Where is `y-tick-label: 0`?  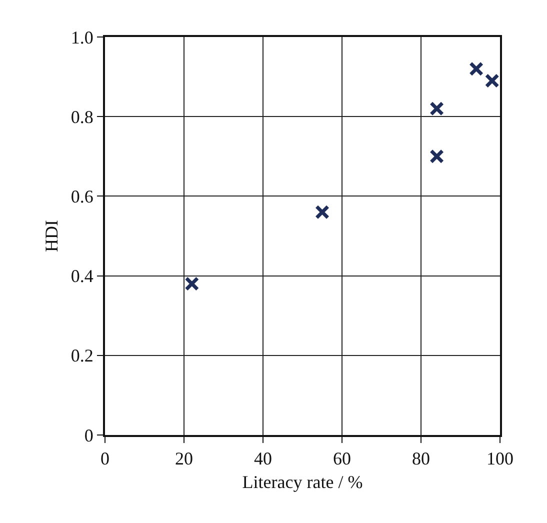 y-tick-label: 0 is located at coordinates (89, 435).